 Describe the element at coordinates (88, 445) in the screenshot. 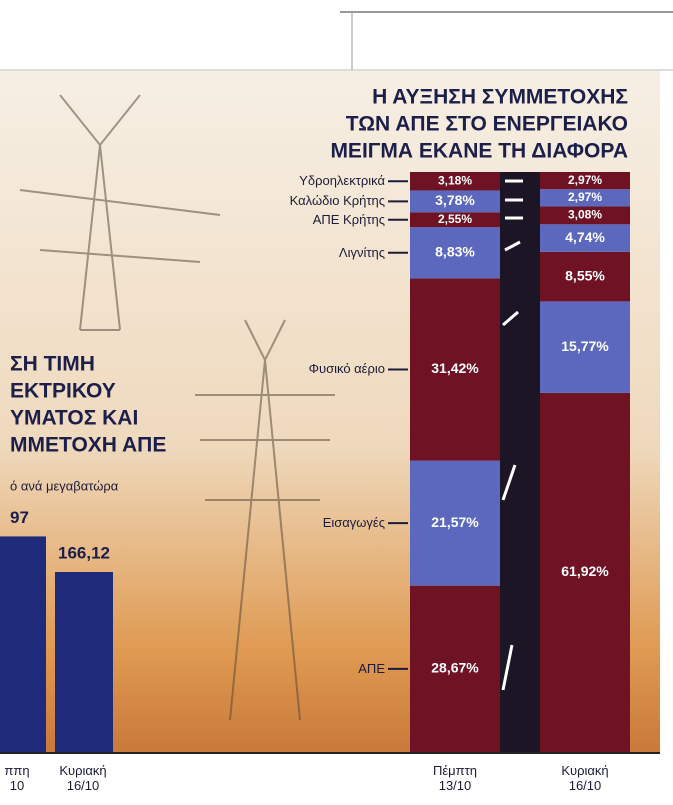

I see `chart-title: ΜΜΕΤΟΧΗ ΑΠΕ` at that location.